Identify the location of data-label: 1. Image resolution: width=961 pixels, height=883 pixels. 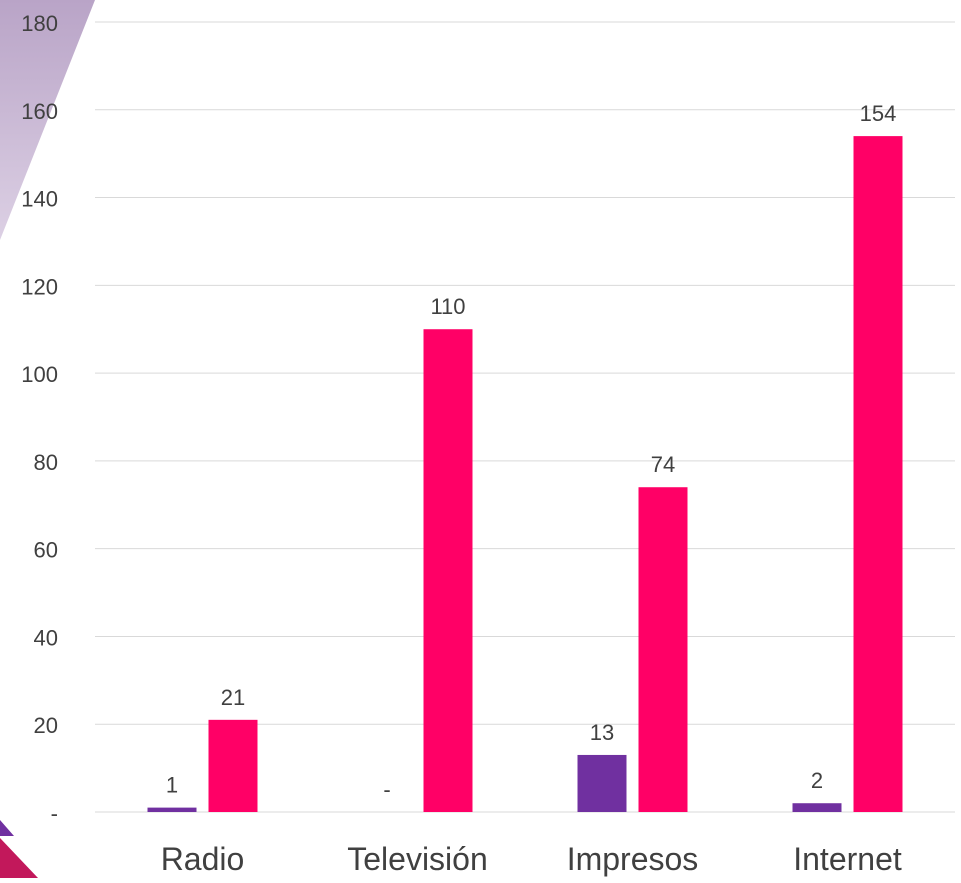
(172, 785).